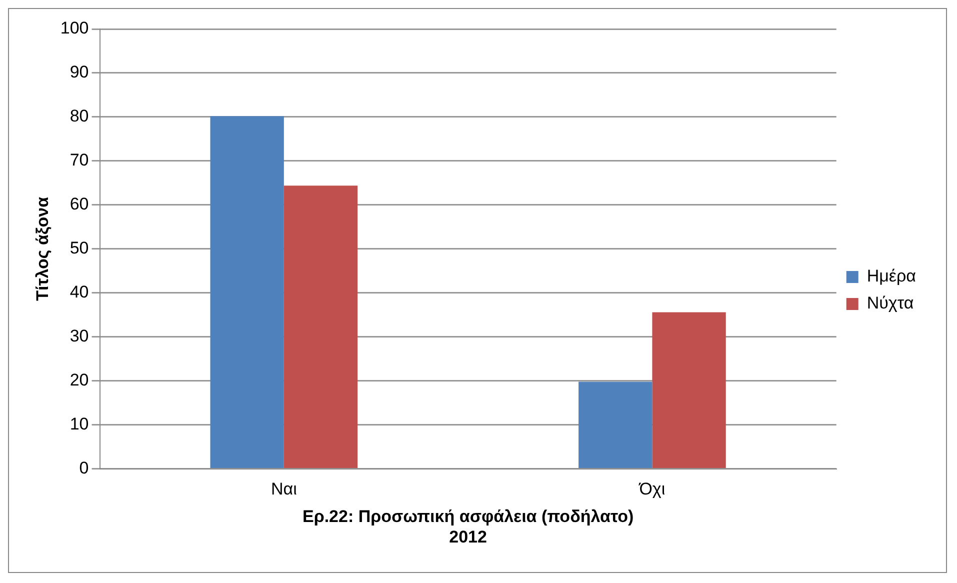  What do you see at coordinates (79, 336) in the screenshot?
I see `y-tick-label: 30` at bounding box center [79, 336].